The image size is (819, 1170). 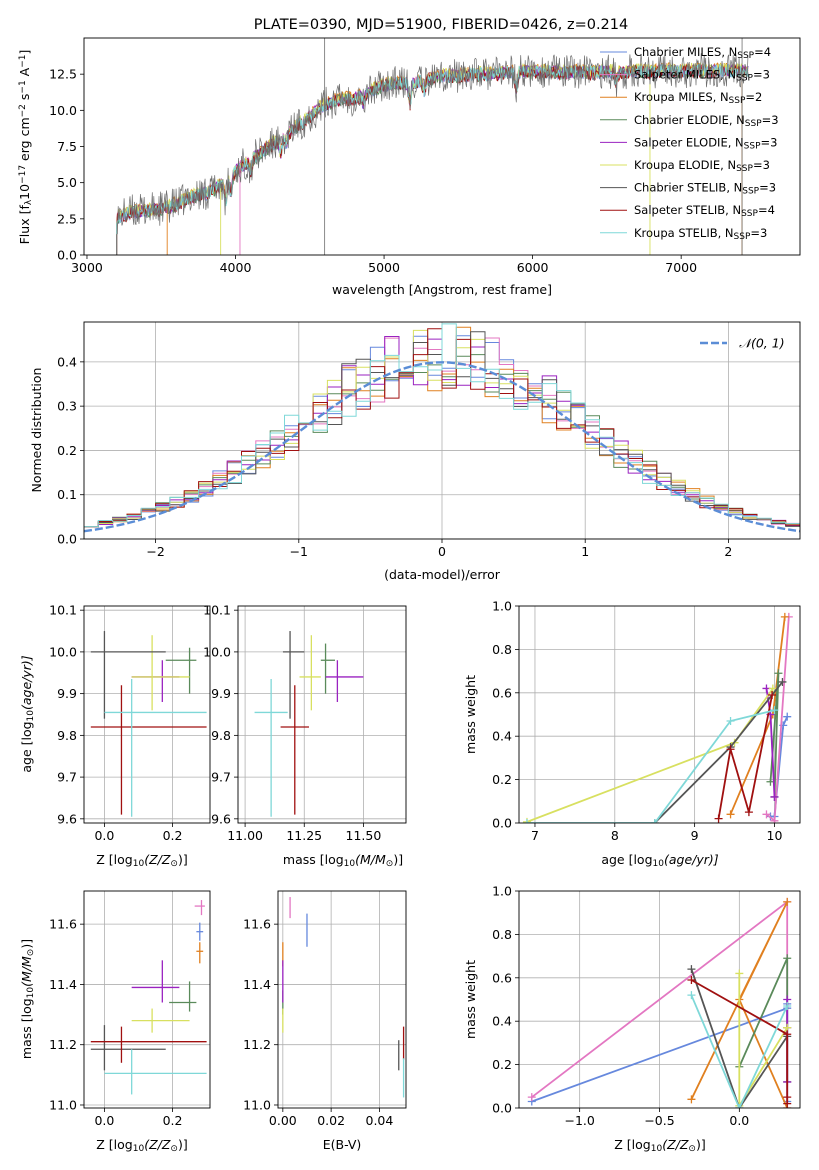 What do you see at coordinates (331, 1120) in the screenshot?
I see `x-tick-label: 0.02` at bounding box center [331, 1120].